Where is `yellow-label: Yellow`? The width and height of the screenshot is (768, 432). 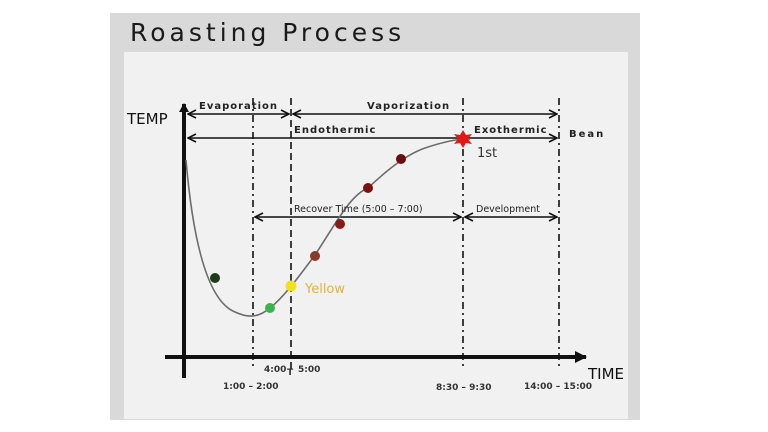 yellow-label: Yellow is located at coordinates (324, 289).